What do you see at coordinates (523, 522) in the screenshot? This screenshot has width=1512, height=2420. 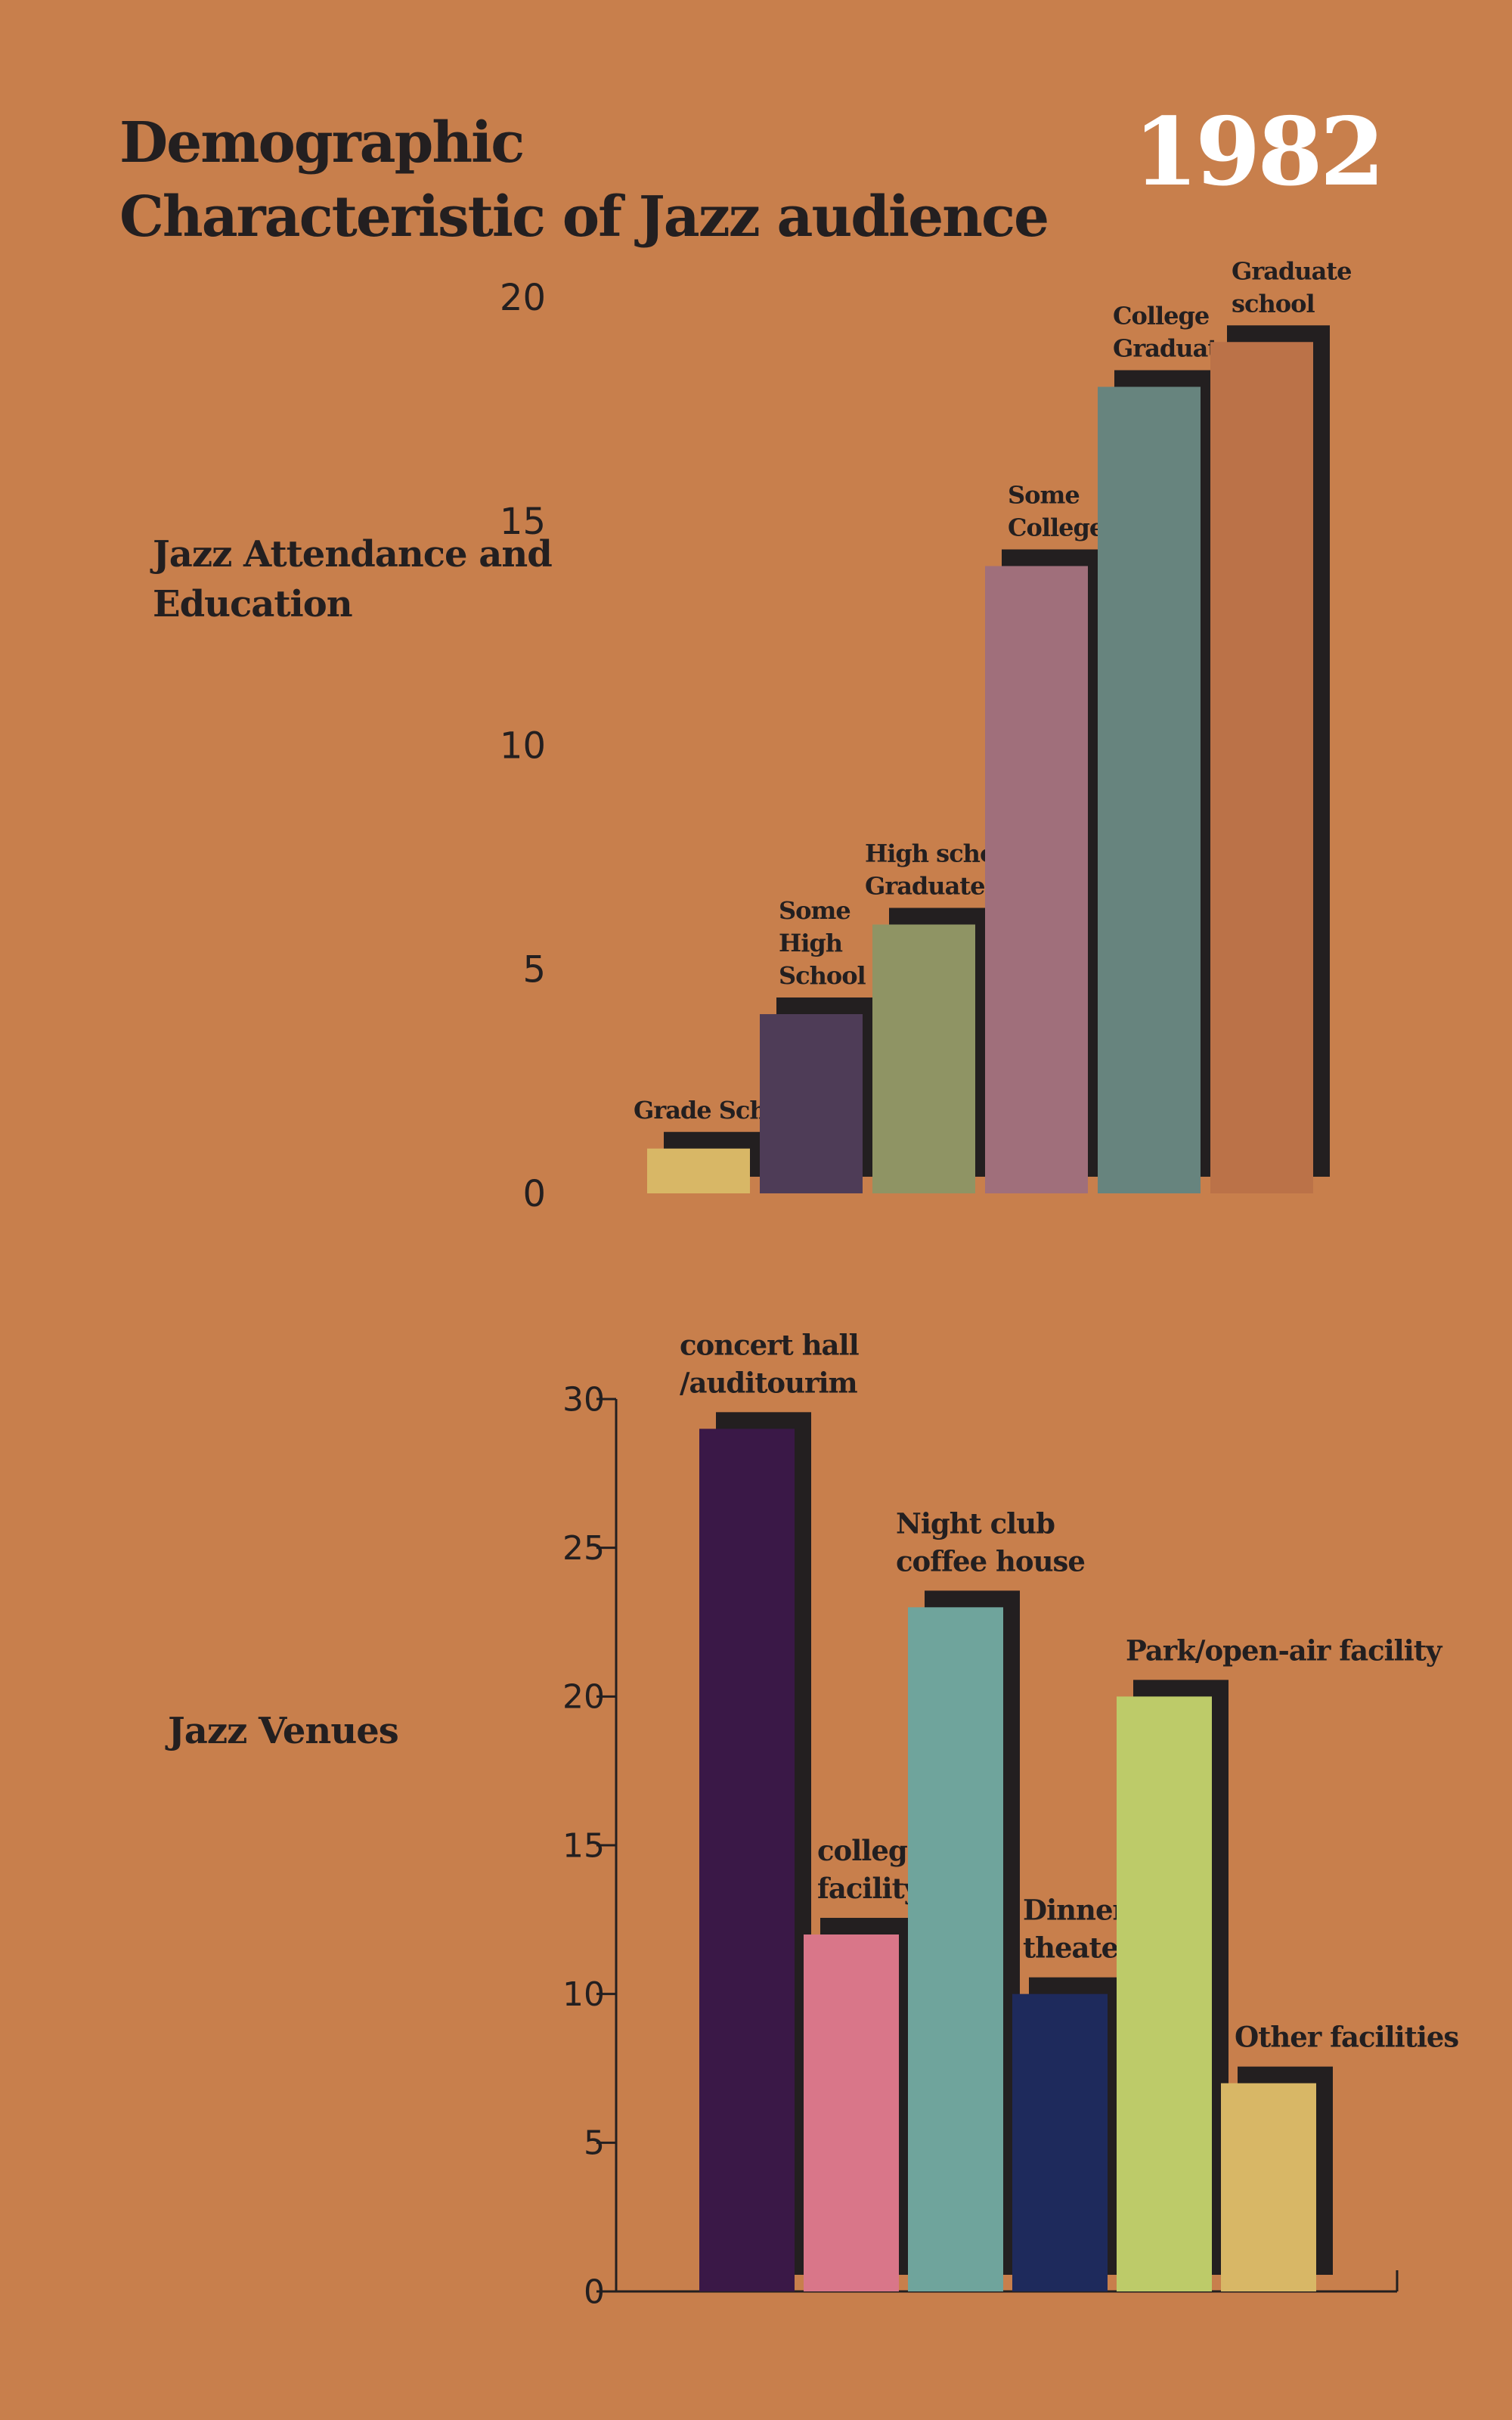 I see `y-tick-label: 15` at bounding box center [523, 522].